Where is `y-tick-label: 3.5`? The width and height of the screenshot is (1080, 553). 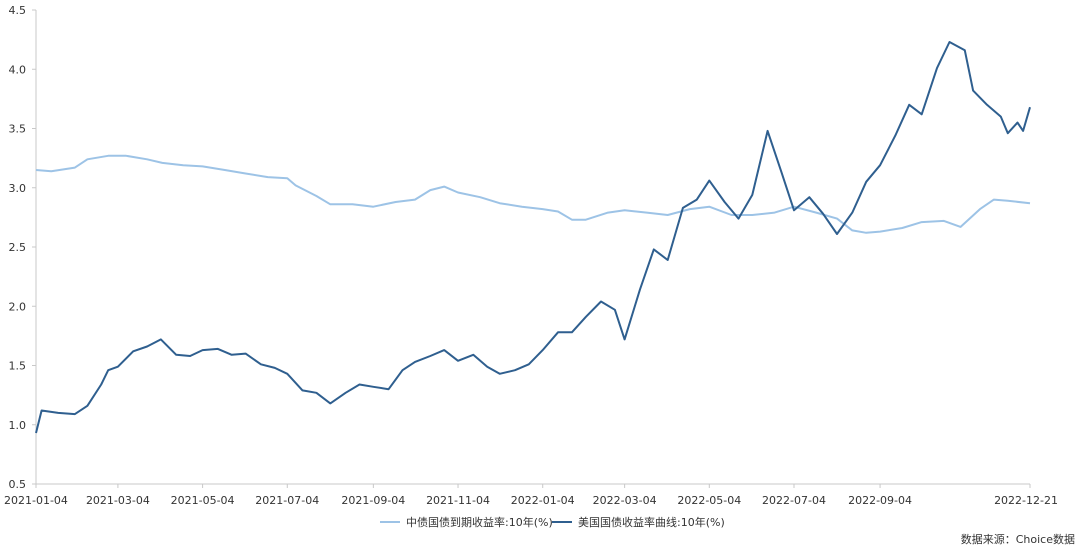
y-tick-label: 3.5 is located at coordinates (18, 129).